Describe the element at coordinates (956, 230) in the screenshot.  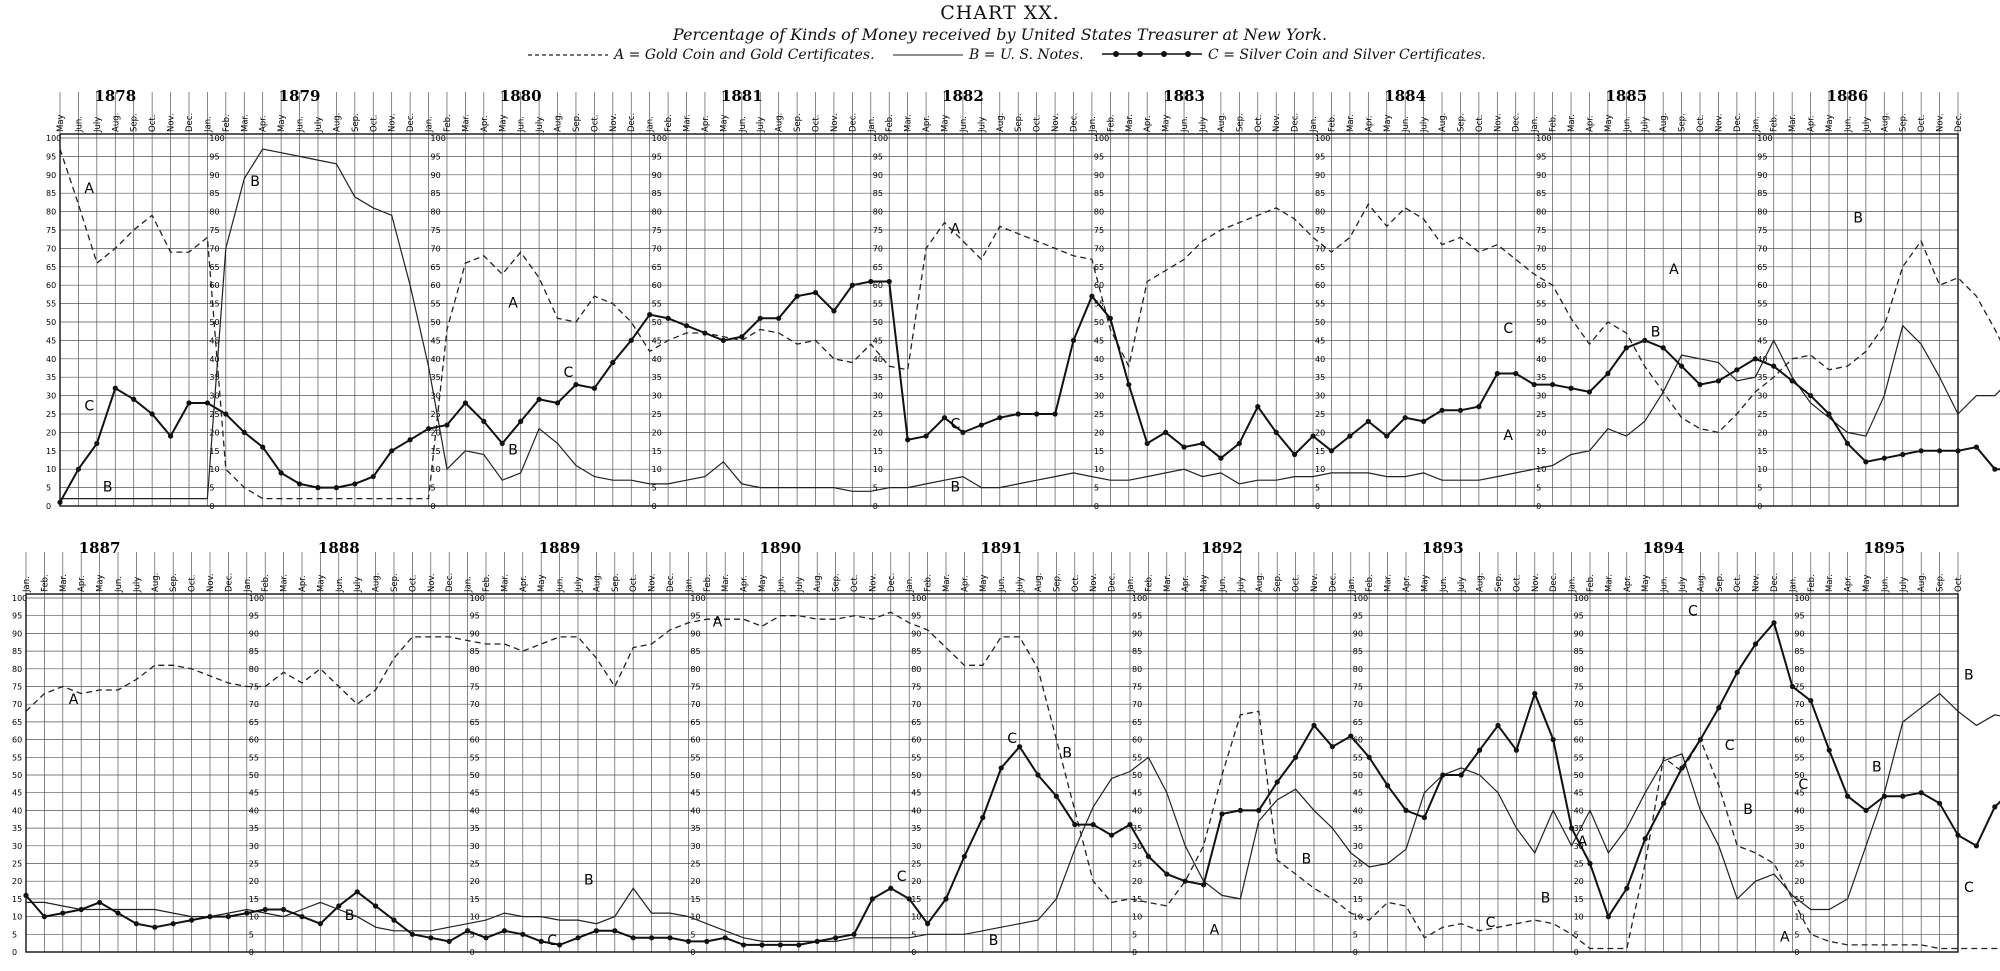
I see `panel-top-series-annotation: A` at that location.